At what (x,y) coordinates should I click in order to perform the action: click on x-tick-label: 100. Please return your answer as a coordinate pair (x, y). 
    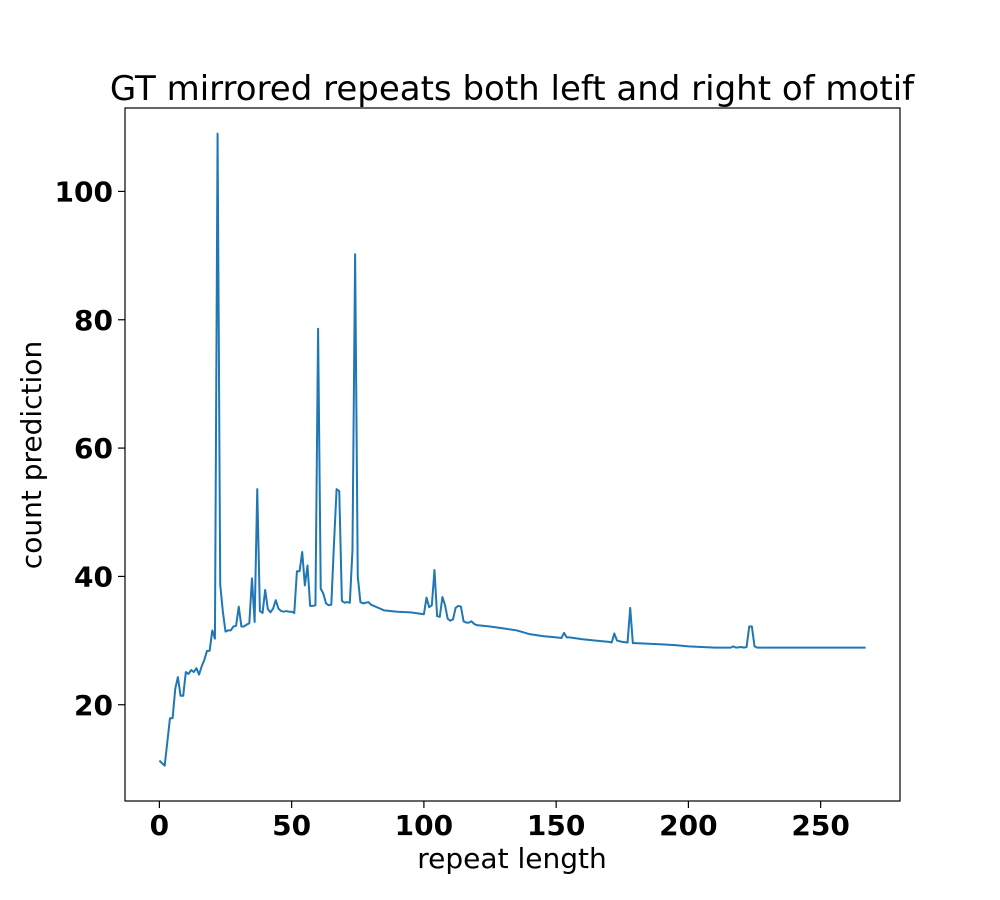
    Looking at the image, I should click on (424, 825).